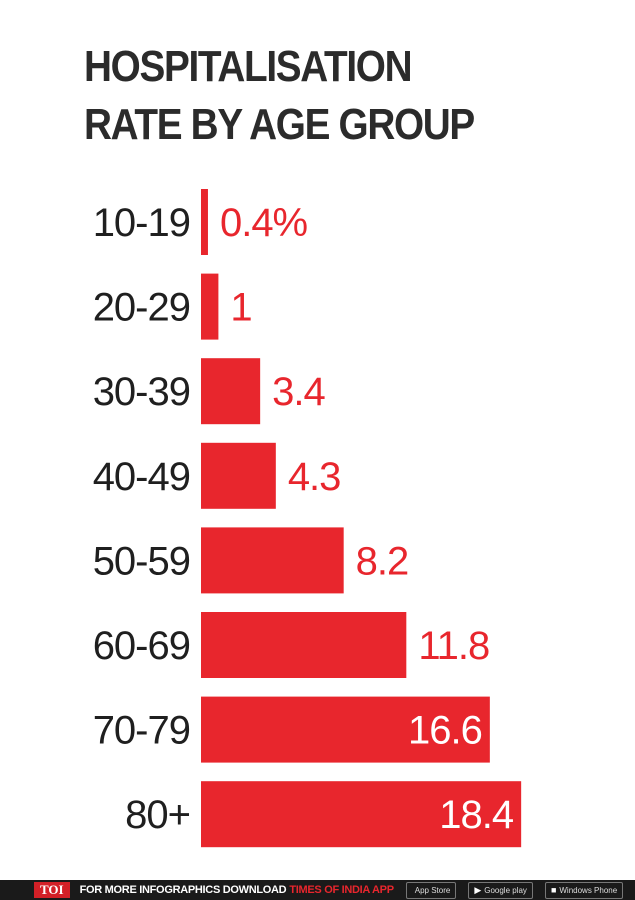 This screenshot has height=900, width=635. I want to click on google-play-icon: ▶, so click(478, 889).